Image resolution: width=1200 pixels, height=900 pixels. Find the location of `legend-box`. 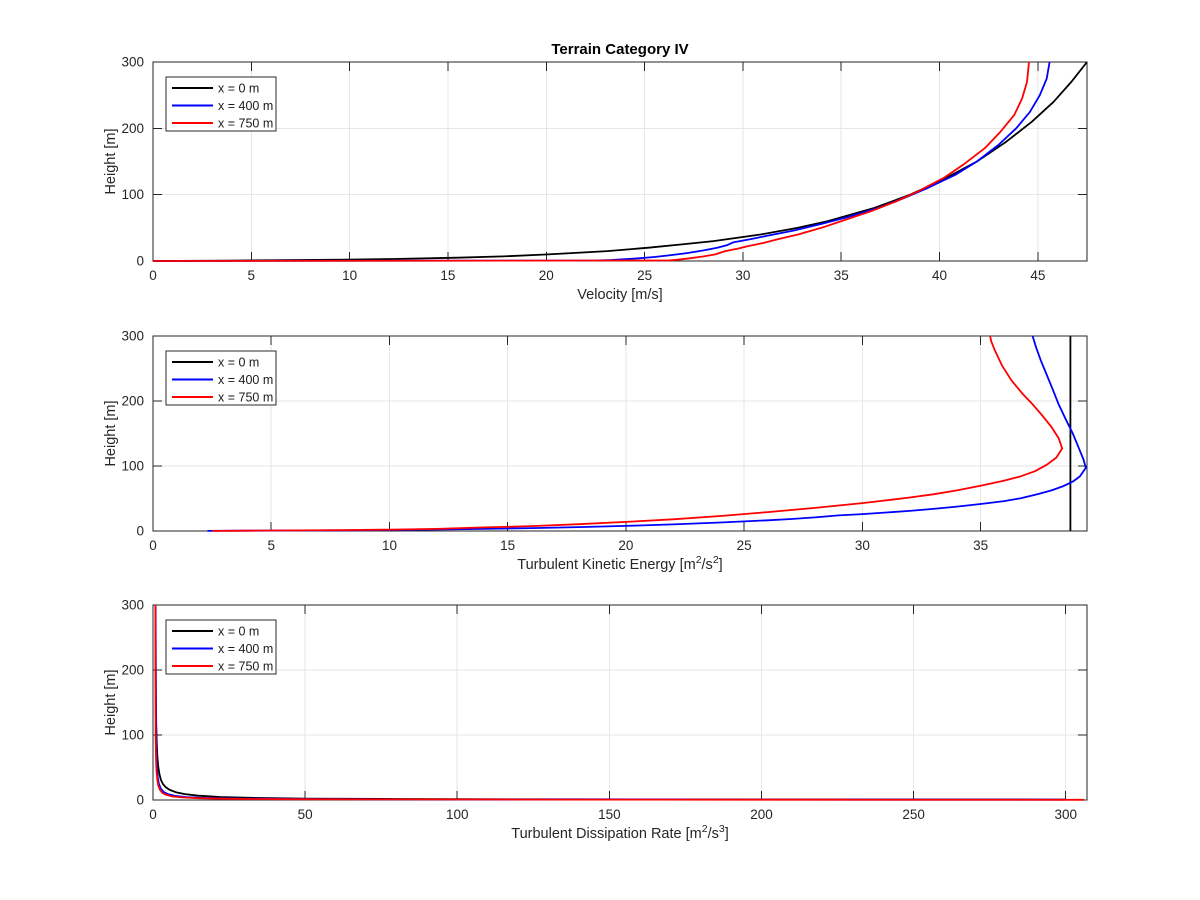

legend-box is located at coordinates (221, 104).